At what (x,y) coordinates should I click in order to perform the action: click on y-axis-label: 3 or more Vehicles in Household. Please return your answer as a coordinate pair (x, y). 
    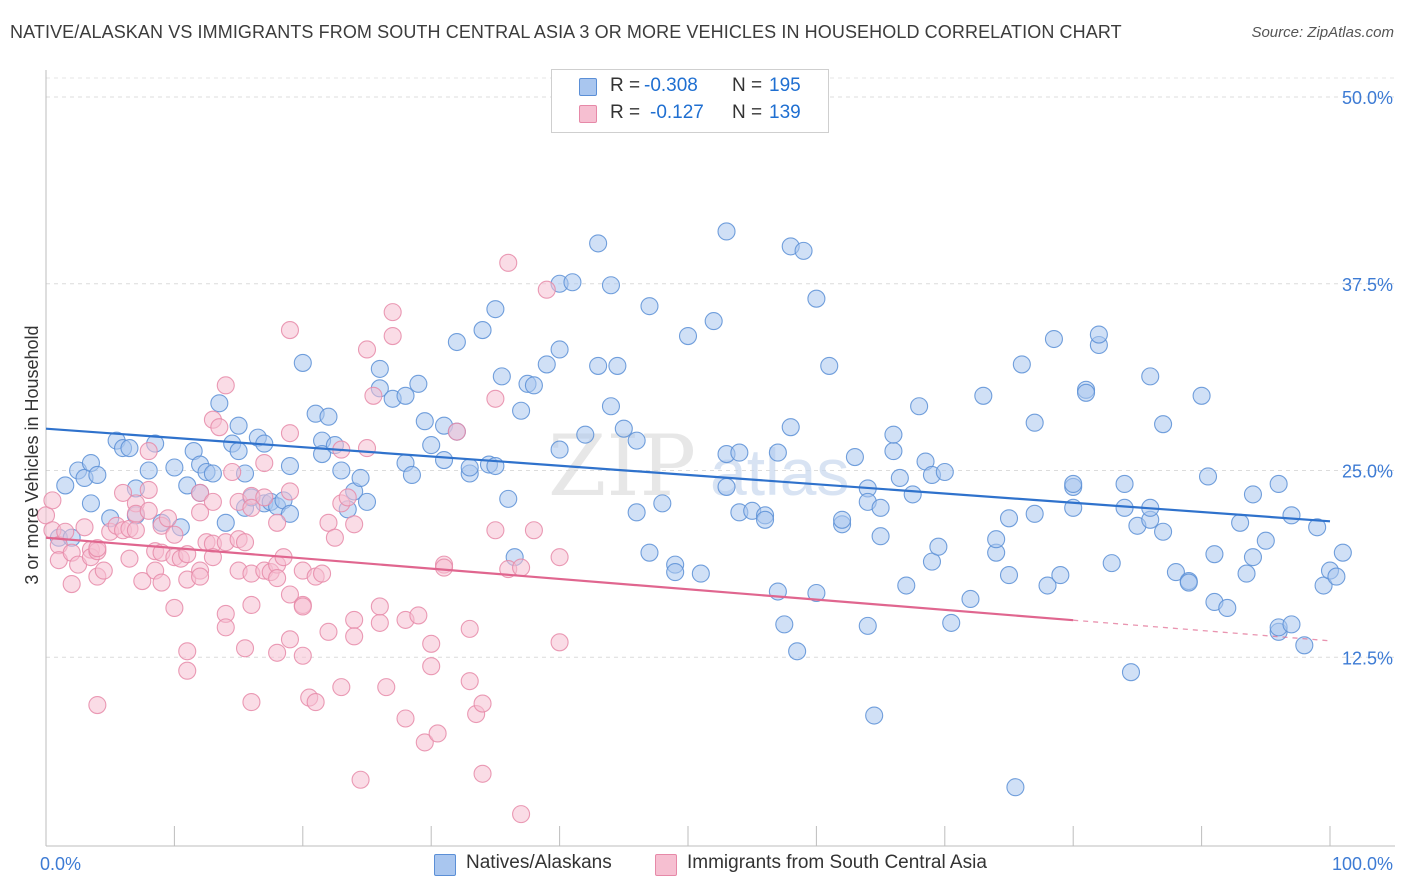
    Looking at the image, I should click on (32, 454).